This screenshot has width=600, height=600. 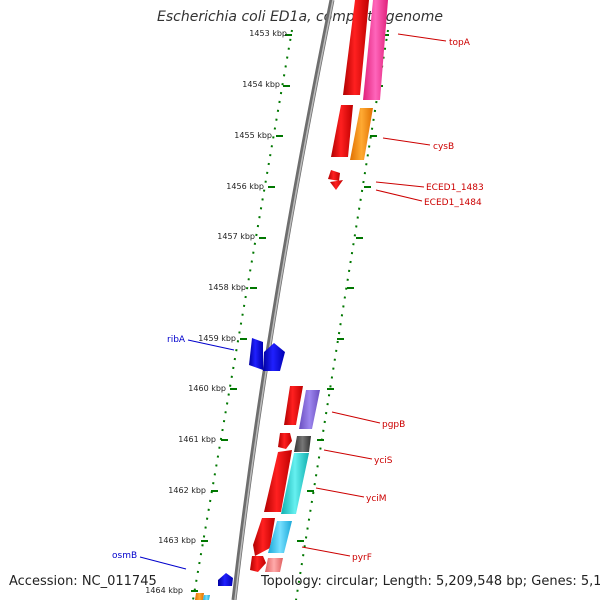 What do you see at coordinates (342, 131) in the screenshot?
I see `gene-cds-cysB` at bounding box center [342, 131].